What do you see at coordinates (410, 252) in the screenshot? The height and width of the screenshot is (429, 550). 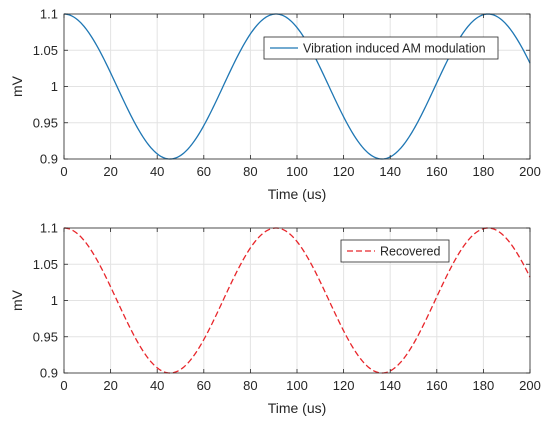 I see `legend-label: Recovered` at bounding box center [410, 252].